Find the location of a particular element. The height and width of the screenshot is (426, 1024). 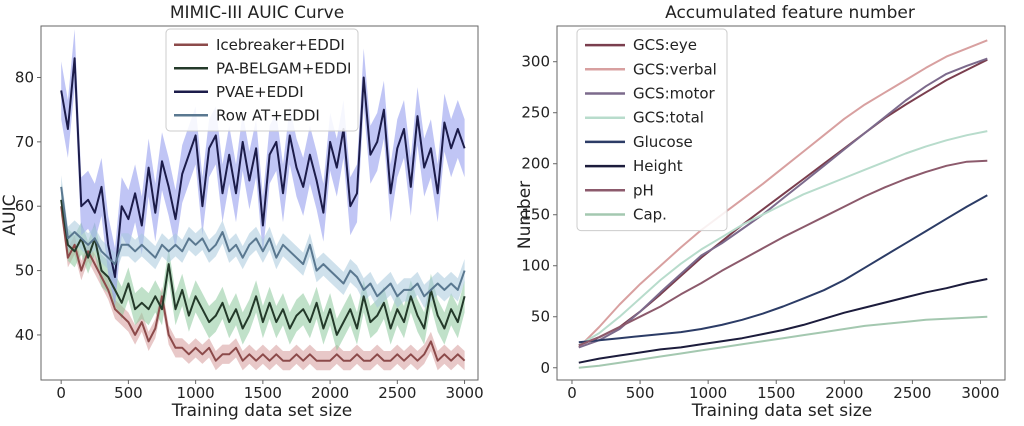

y-tick-label-6: 300 is located at coordinates (535, 62).